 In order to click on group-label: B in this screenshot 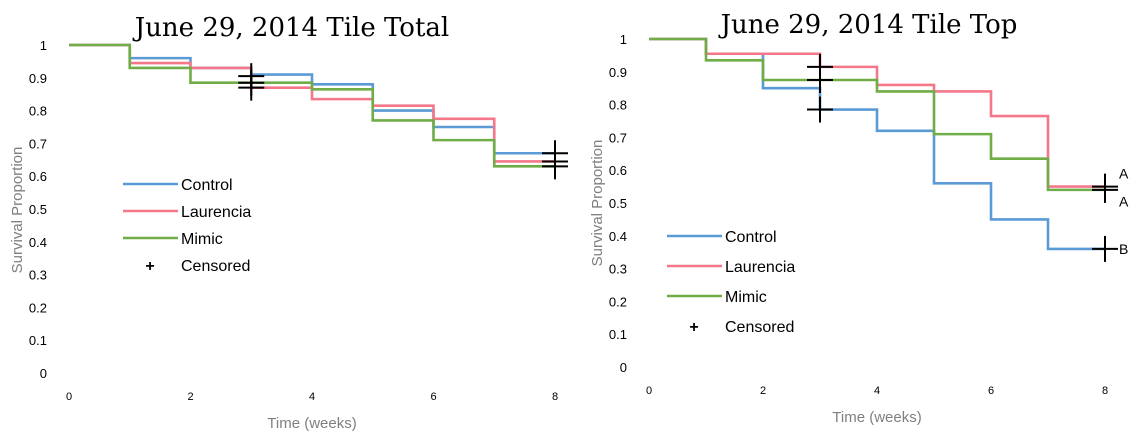, I will do `click(1123, 249)`.